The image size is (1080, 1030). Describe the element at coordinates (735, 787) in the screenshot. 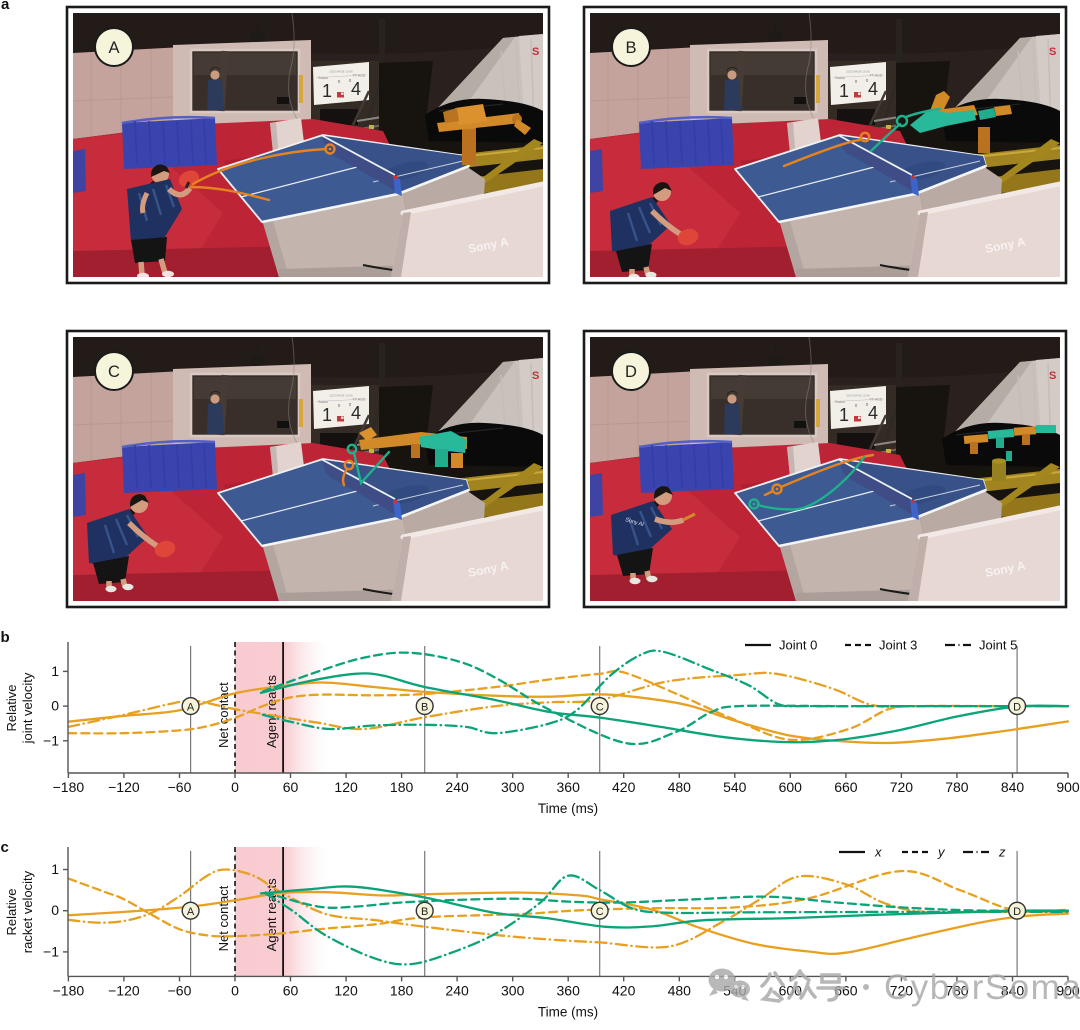

I see `svg-text: 540` at that location.